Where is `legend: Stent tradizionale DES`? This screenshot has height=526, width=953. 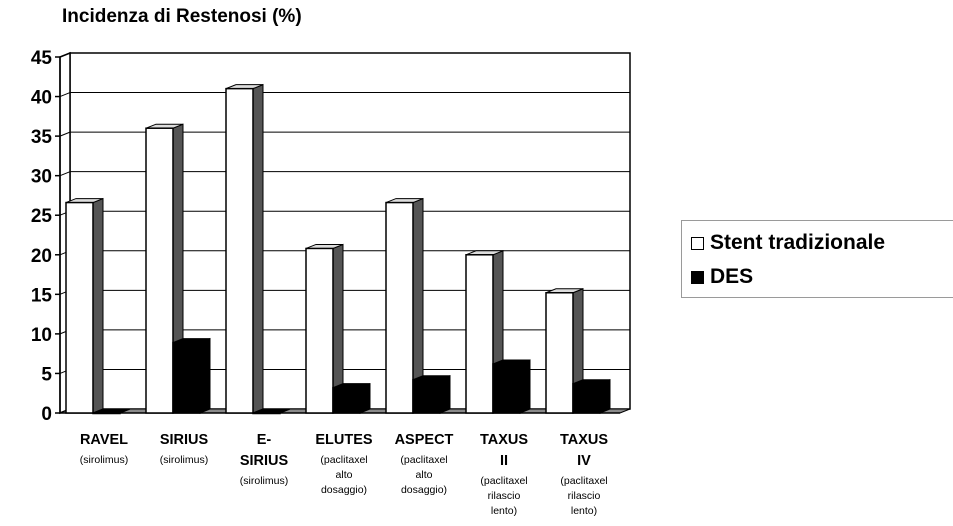
legend: Stent tradizionale DES is located at coordinates (817, 259).